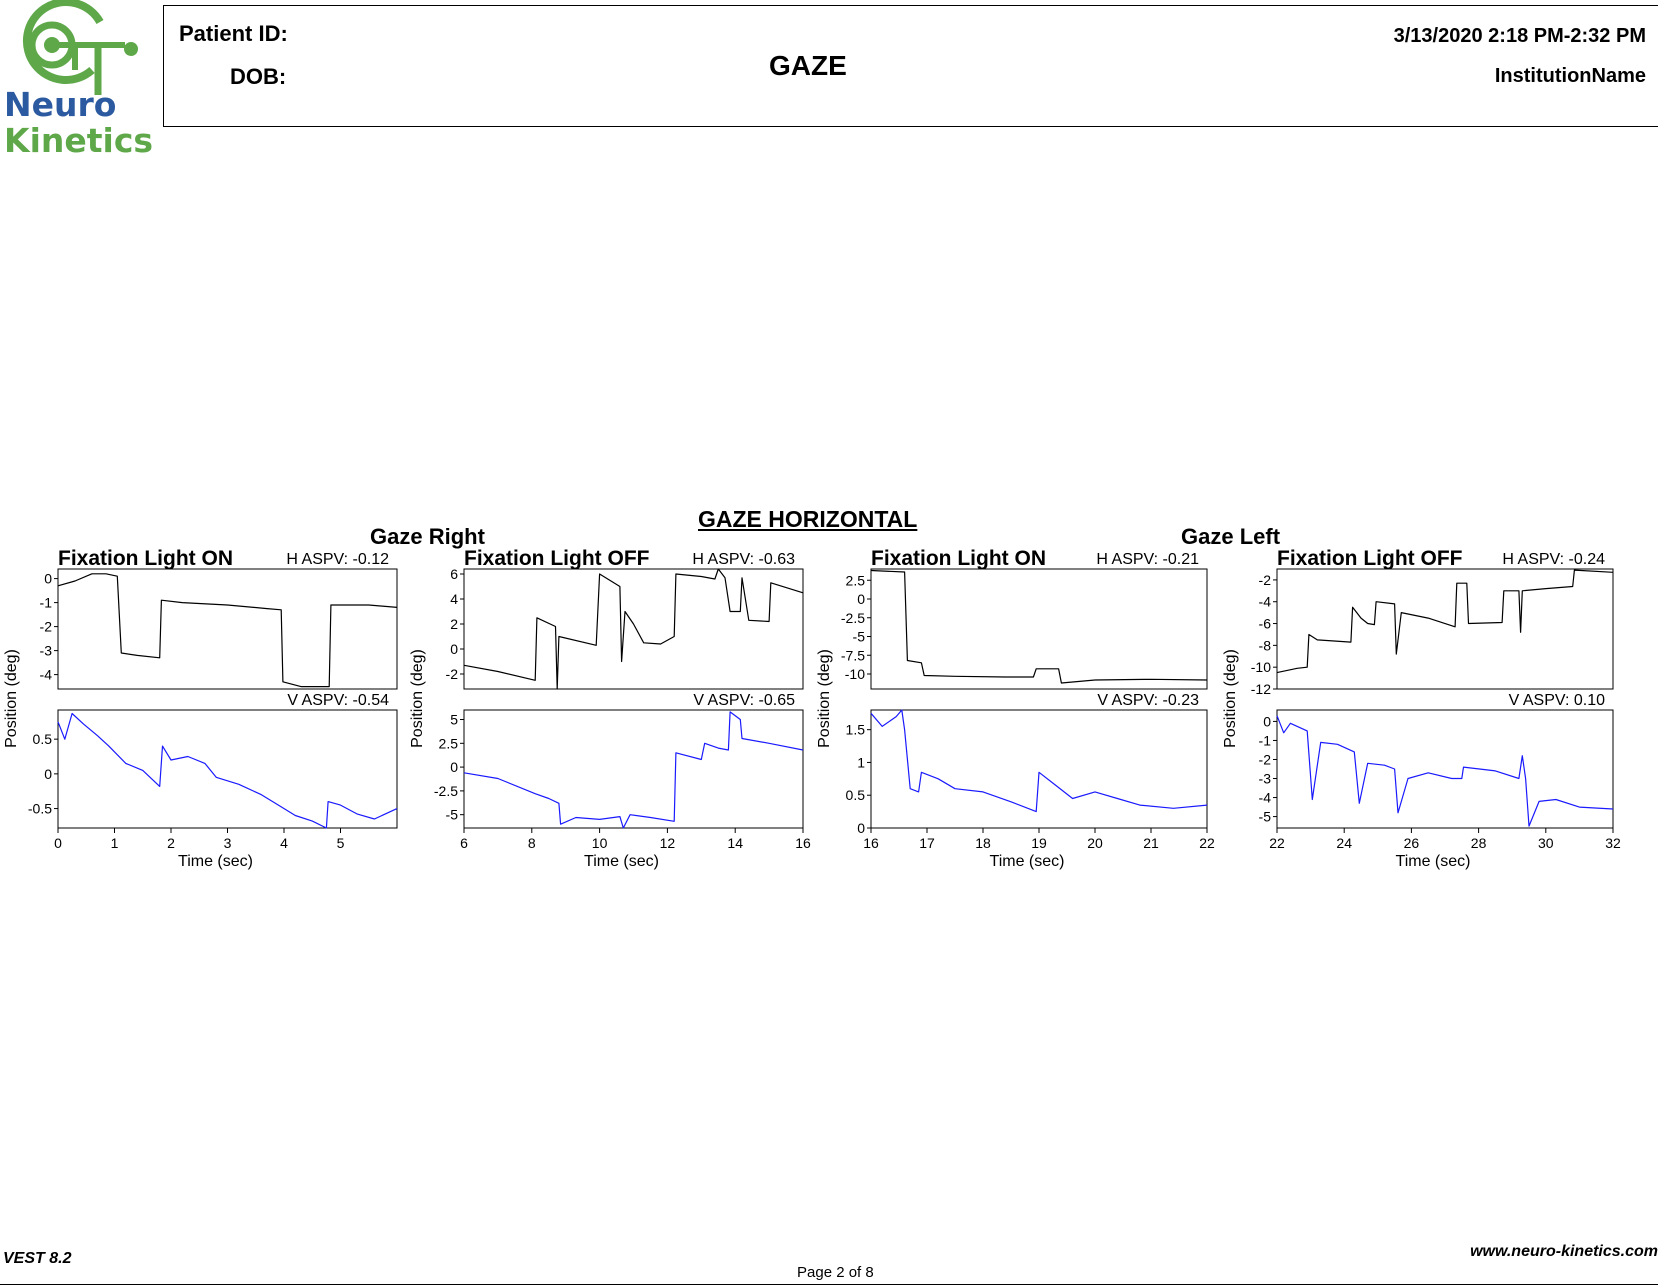 This screenshot has width=1658, height=1286. I want to click on x-tick-label: 12, so click(668, 843).